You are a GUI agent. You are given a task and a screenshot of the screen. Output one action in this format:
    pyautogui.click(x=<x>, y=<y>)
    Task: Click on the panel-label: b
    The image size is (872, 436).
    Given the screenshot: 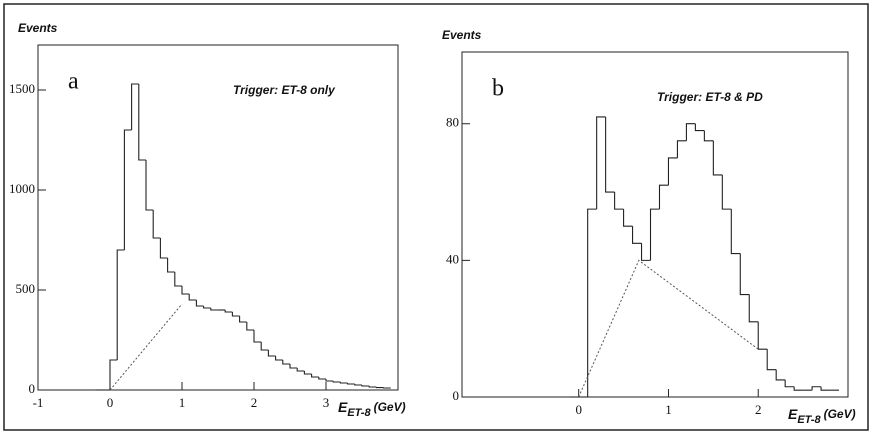 What is the action you would take?
    pyautogui.click(x=498, y=89)
    